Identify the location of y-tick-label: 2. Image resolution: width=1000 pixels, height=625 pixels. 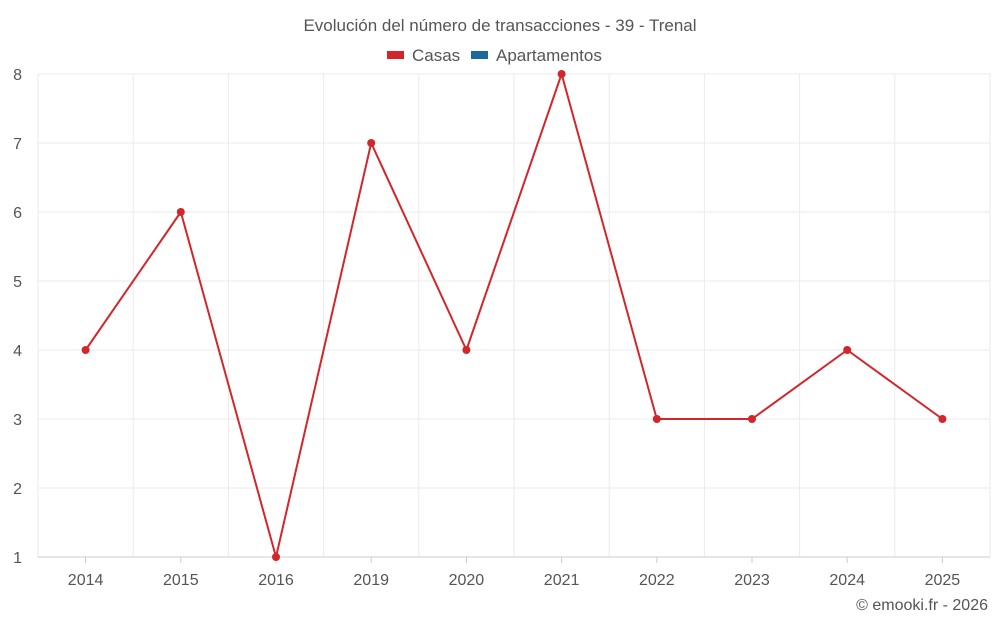
(17, 489).